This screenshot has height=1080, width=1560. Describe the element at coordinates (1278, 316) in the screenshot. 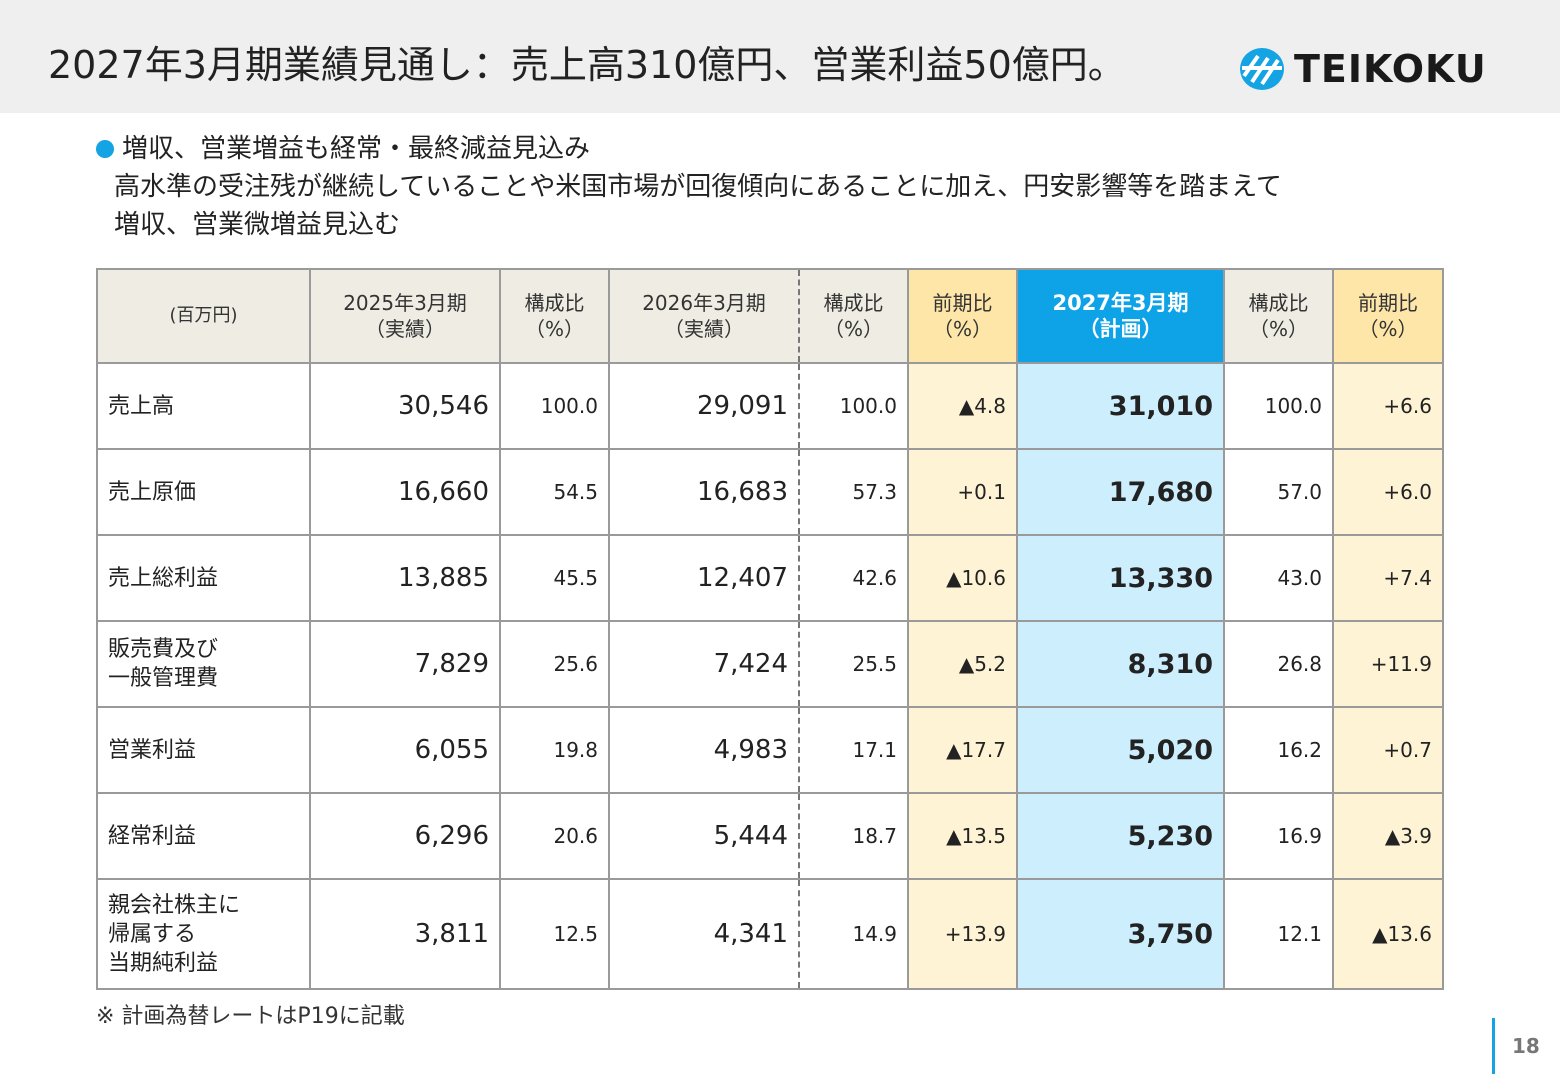

I see `ratio-plan-header: 構成比 （%）` at that location.